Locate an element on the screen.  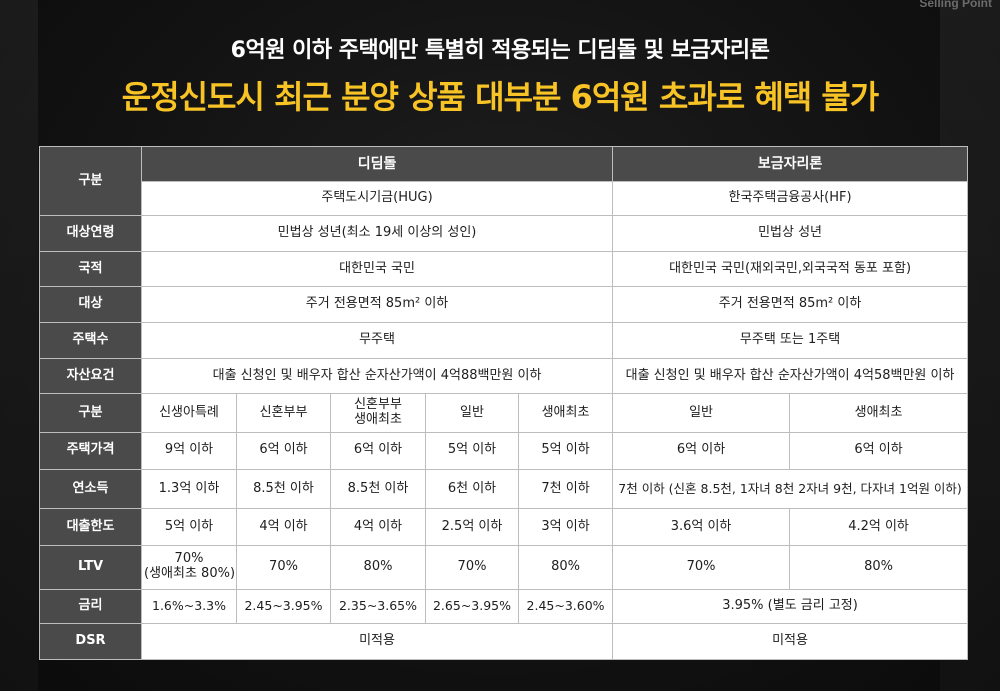
sub-header-bogeum-firsttime: 생애최초 is located at coordinates (879, 413).